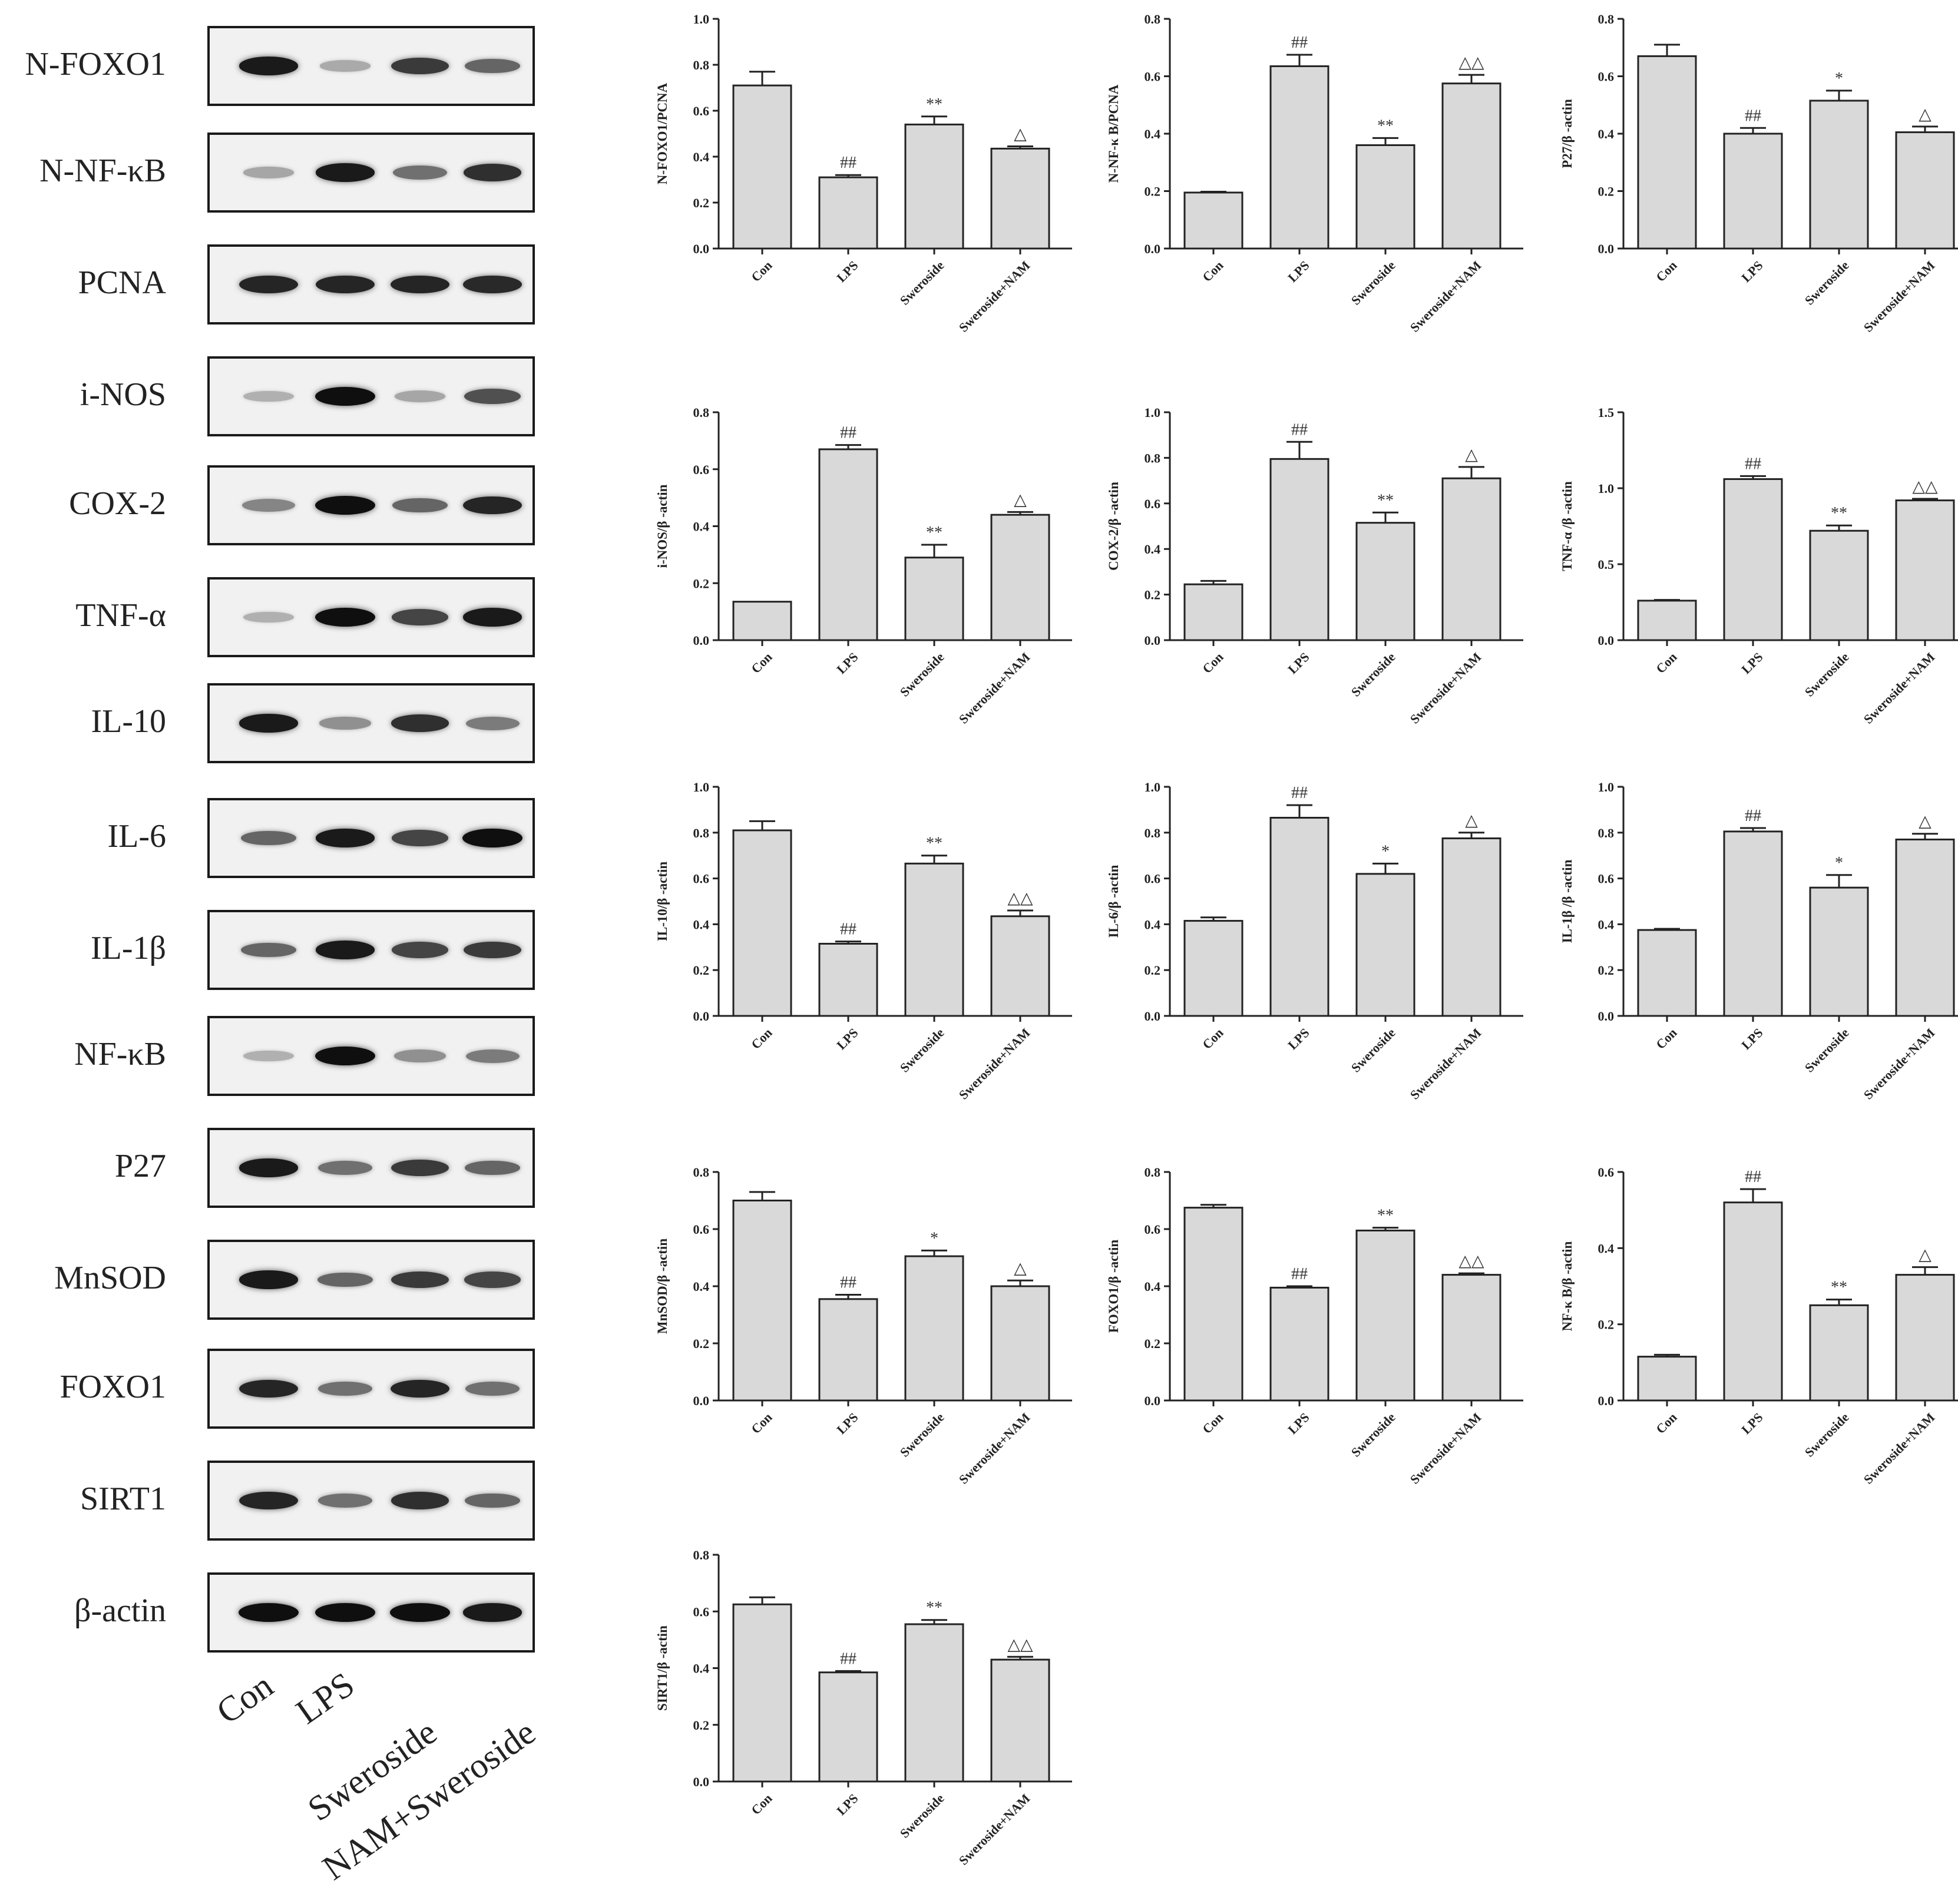 The image size is (1958, 1904). I want to click on blot-label: N-NF-κB, so click(102, 171).